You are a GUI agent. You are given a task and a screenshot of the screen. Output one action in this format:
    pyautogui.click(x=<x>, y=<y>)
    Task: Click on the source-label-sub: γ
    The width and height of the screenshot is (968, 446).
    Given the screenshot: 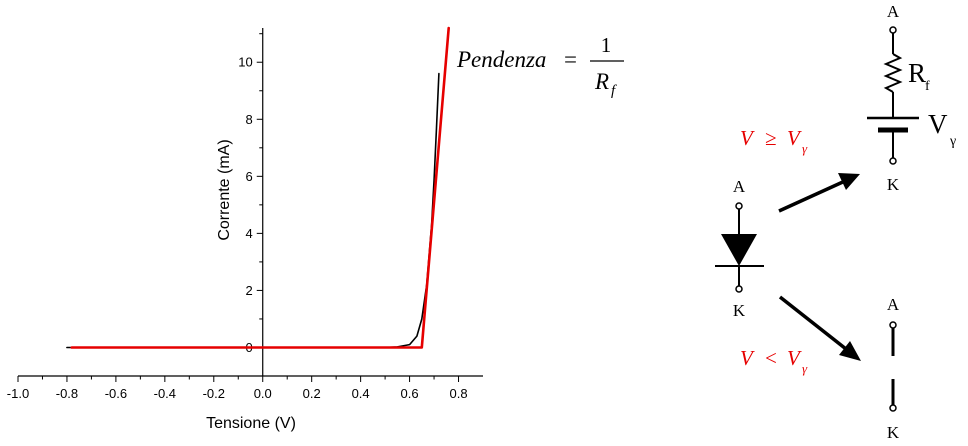 What is the action you would take?
    pyautogui.click(x=952, y=141)
    